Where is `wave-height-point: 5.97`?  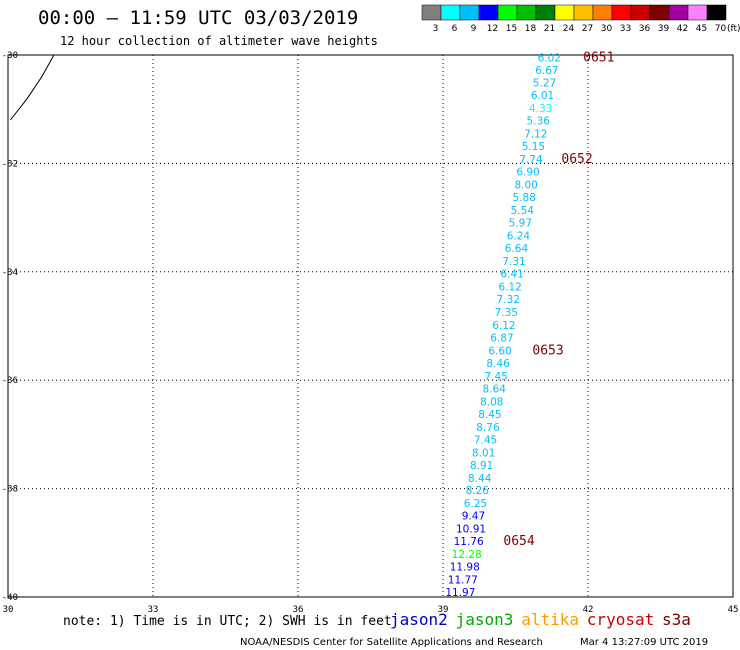
wave-height-point: 5.97 is located at coordinates (520, 223).